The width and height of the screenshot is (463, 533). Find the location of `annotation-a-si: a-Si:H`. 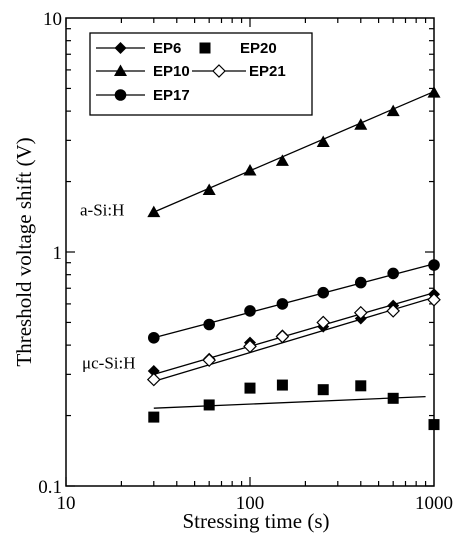

annotation-a-si: a-Si:H is located at coordinates (102, 209).